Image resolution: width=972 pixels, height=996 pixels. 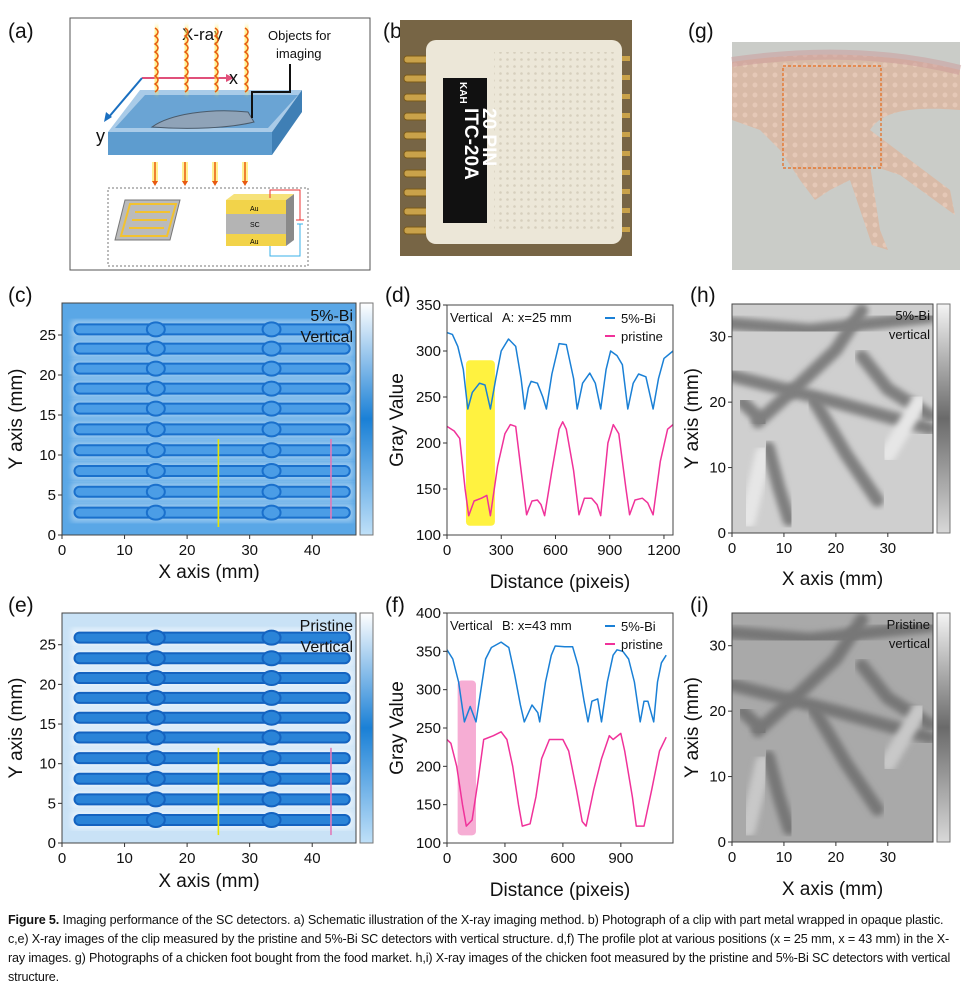 What do you see at coordinates (428, 690) in the screenshot?
I see `y-tick-label: 300` at bounding box center [428, 690].